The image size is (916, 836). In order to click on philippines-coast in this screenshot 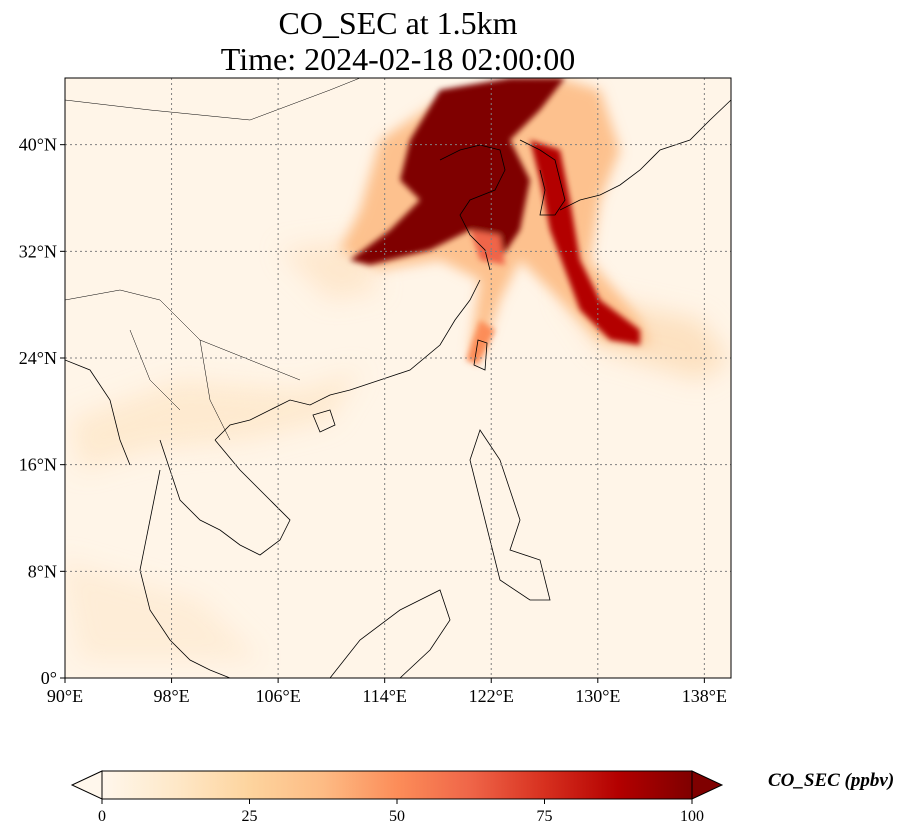, I will do `click(510, 515)`.